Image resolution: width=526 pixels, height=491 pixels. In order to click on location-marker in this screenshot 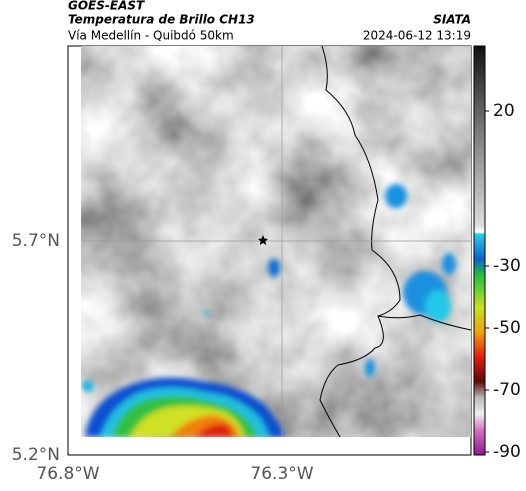, I will do `click(263, 240)`.